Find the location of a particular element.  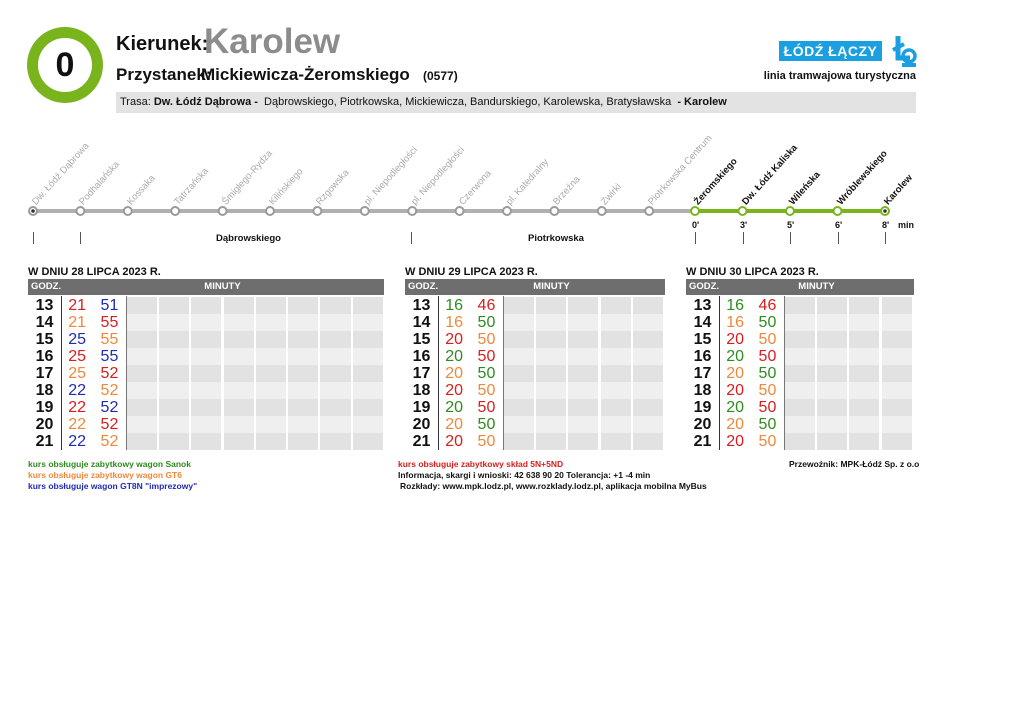

hour-cell: 13 is located at coordinates (421, 305).